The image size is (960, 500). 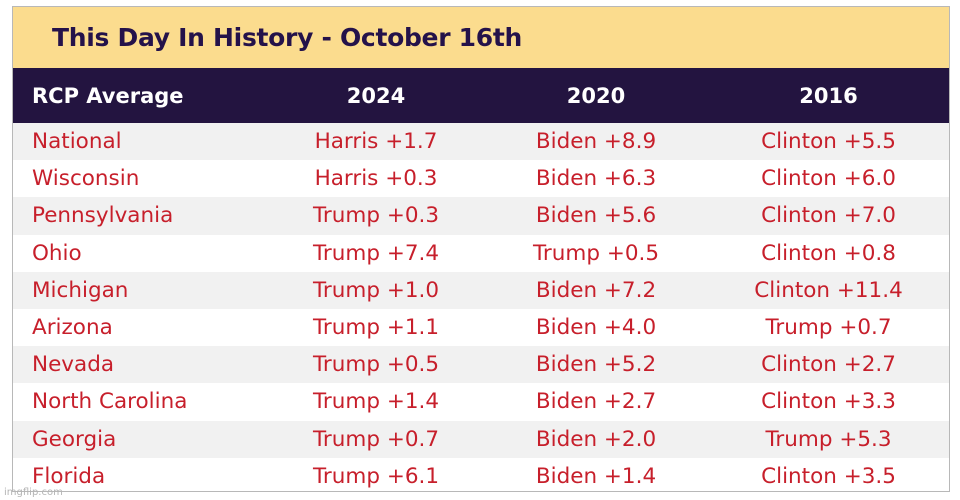 I want to click on cell-state: Pennsylvania, so click(x=103, y=216).